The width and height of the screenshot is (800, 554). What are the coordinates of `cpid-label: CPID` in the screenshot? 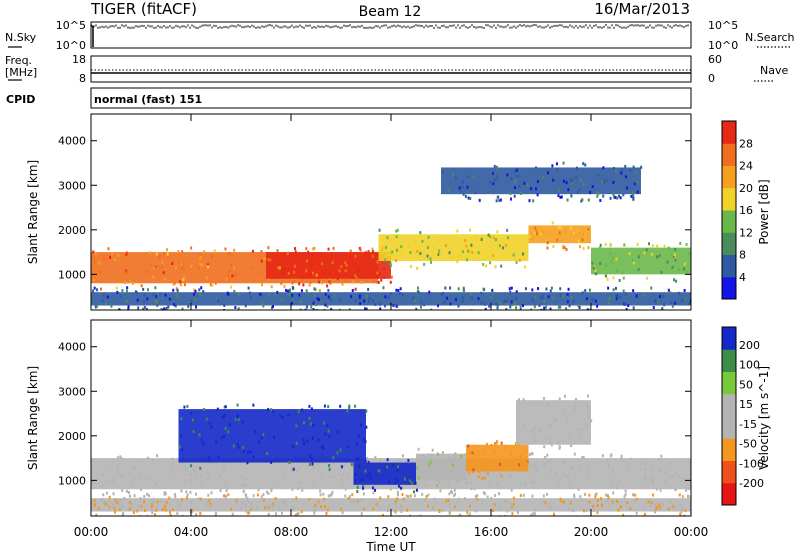 It's located at (20, 99).